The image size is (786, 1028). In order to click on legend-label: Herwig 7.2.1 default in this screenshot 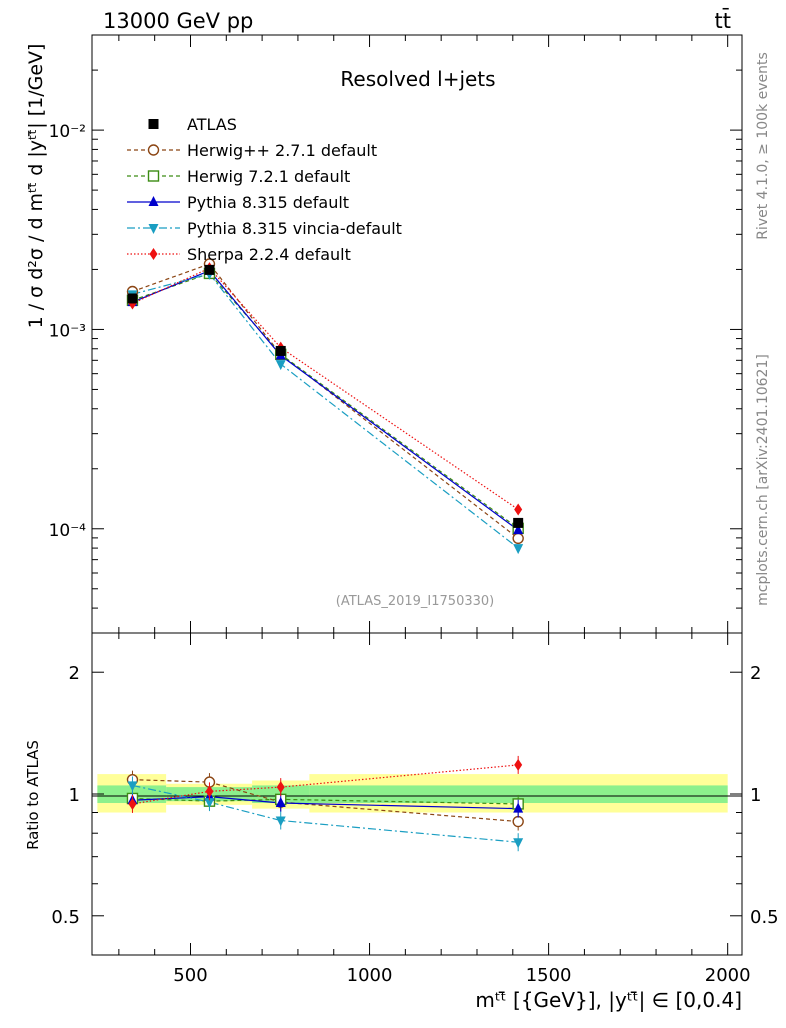, I will do `click(268, 176)`.